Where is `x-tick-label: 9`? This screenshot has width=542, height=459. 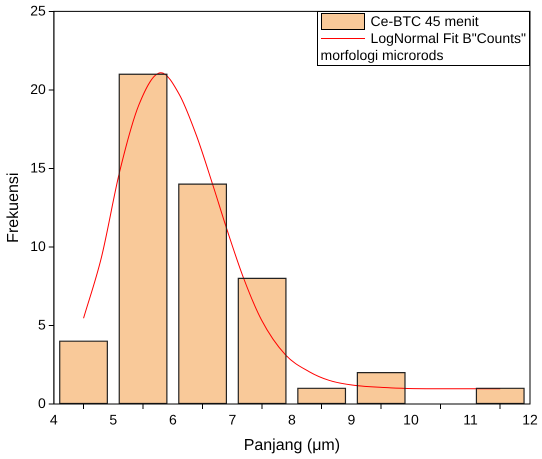 x-tick-label: 9 is located at coordinates (352, 419).